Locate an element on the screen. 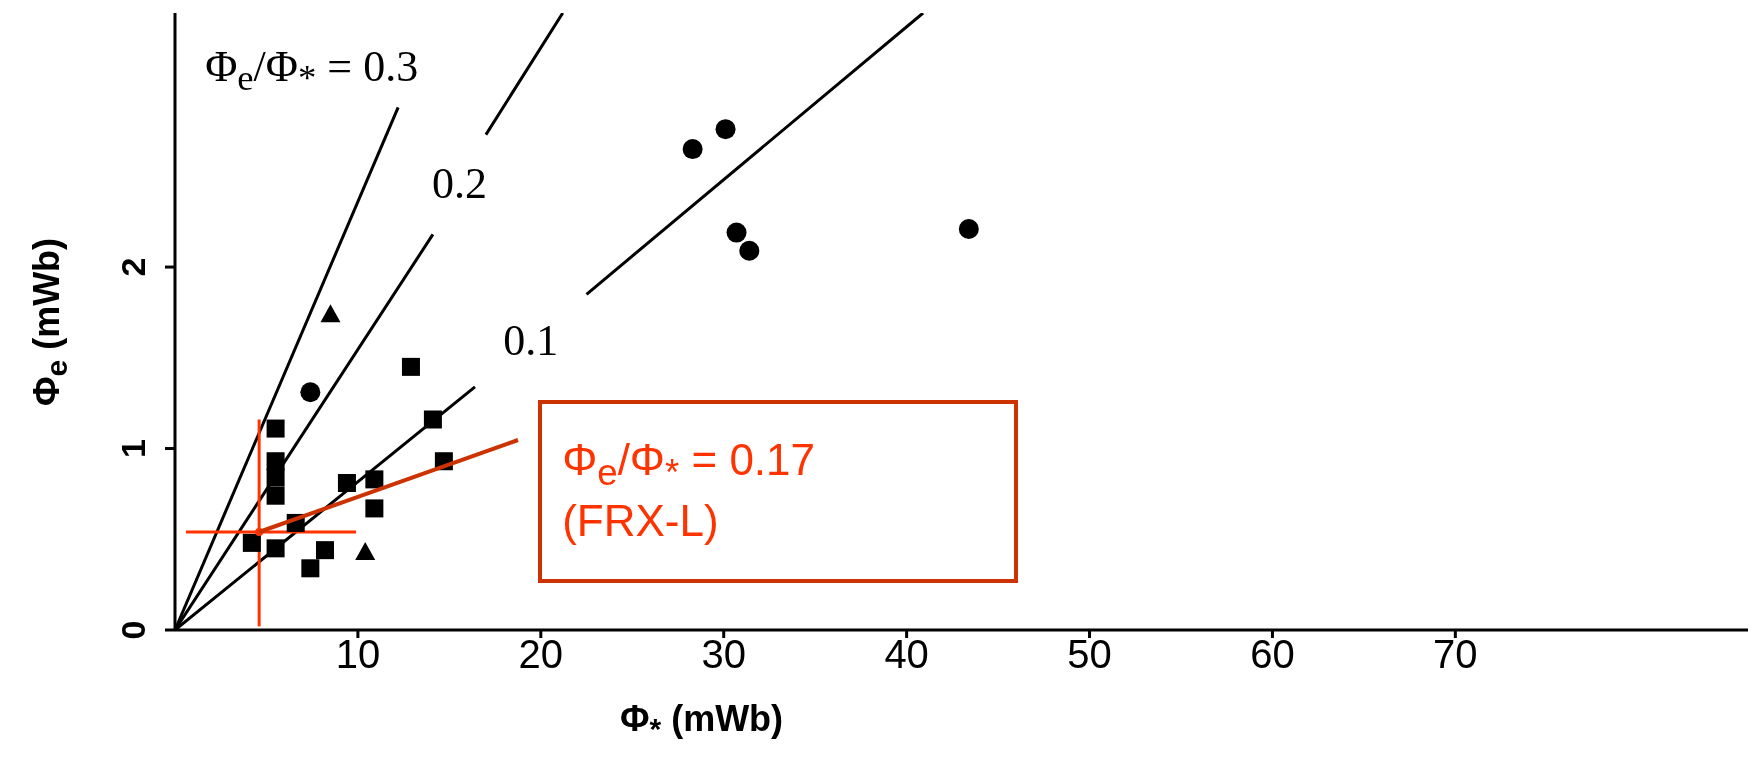 This screenshot has width=1757, height=782. x-tick-label: 30 is located at coordinates (723, 654).